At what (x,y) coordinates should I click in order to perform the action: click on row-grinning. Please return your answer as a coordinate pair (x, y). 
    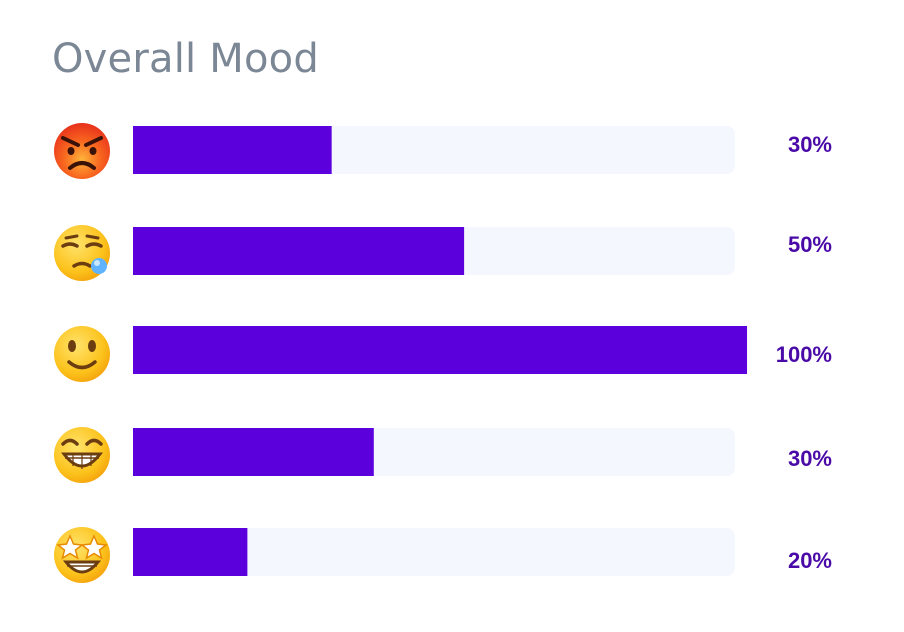
    Looking at the image, I should click on (82, 455).